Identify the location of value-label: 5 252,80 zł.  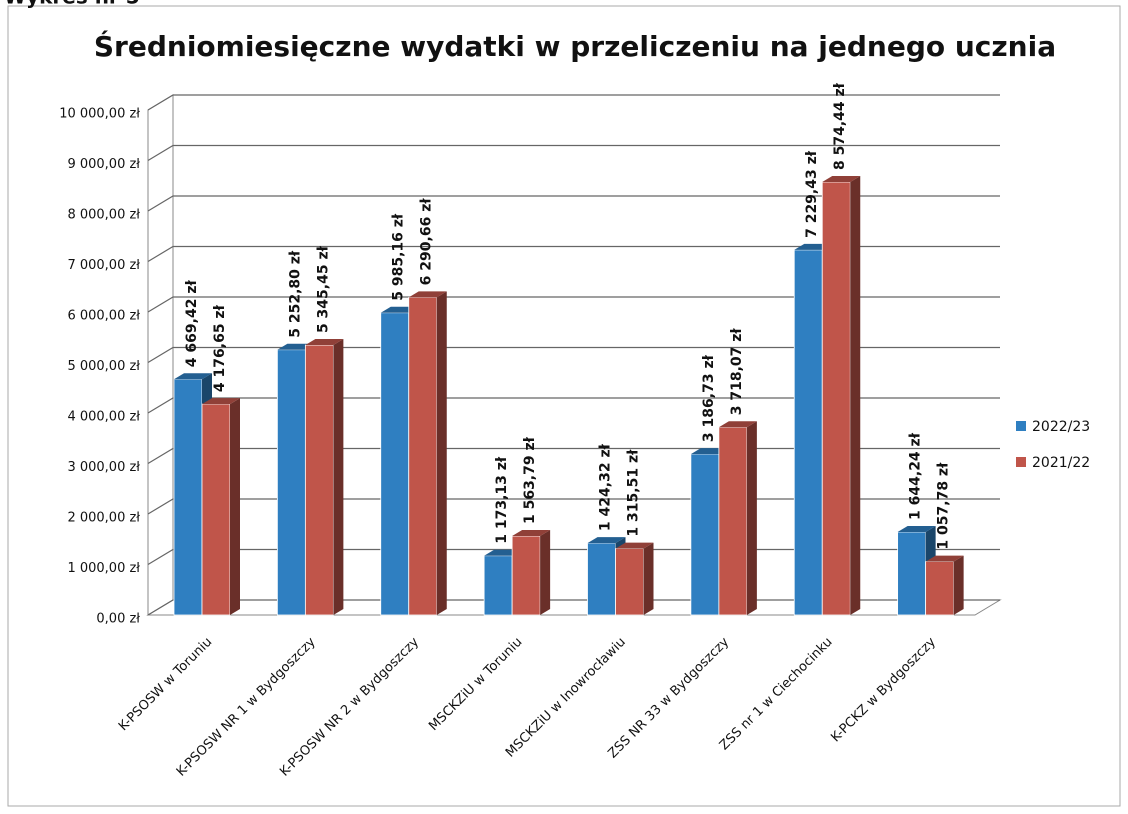
(295, 294).